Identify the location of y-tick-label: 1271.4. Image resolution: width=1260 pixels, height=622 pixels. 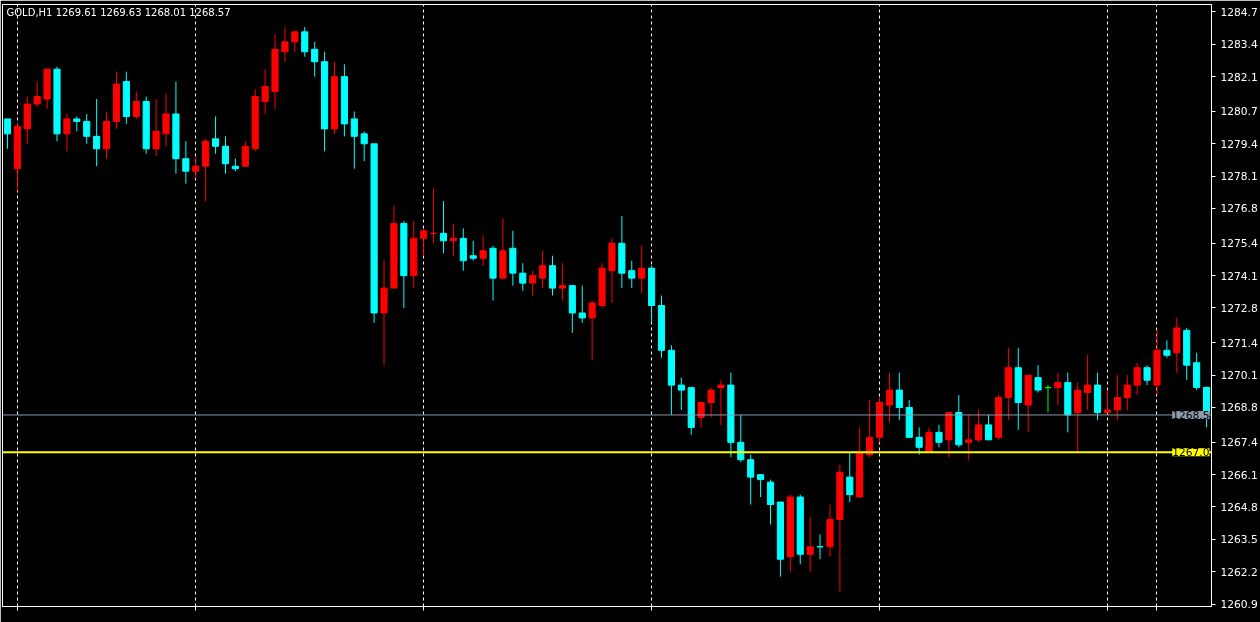
(1239, 343).